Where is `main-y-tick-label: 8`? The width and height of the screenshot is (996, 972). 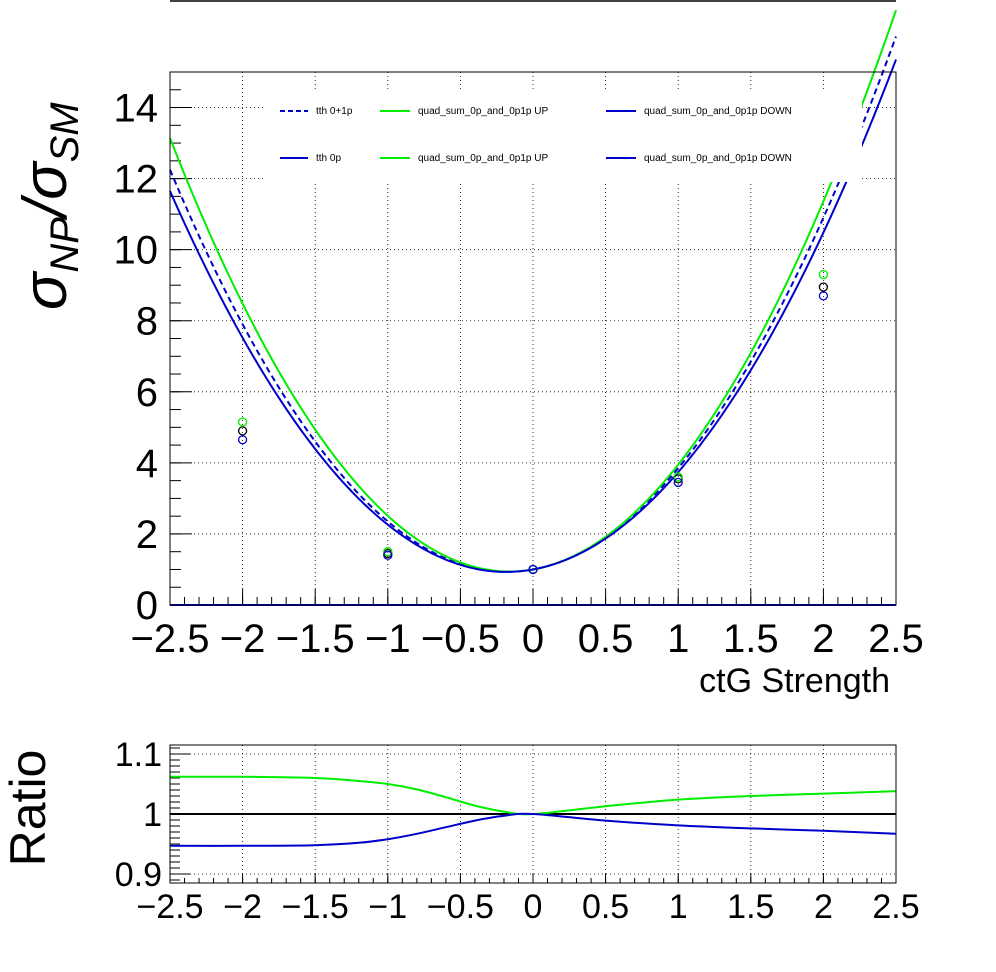
main-y-tick-label: 8 is located at coordinates (147, 322).